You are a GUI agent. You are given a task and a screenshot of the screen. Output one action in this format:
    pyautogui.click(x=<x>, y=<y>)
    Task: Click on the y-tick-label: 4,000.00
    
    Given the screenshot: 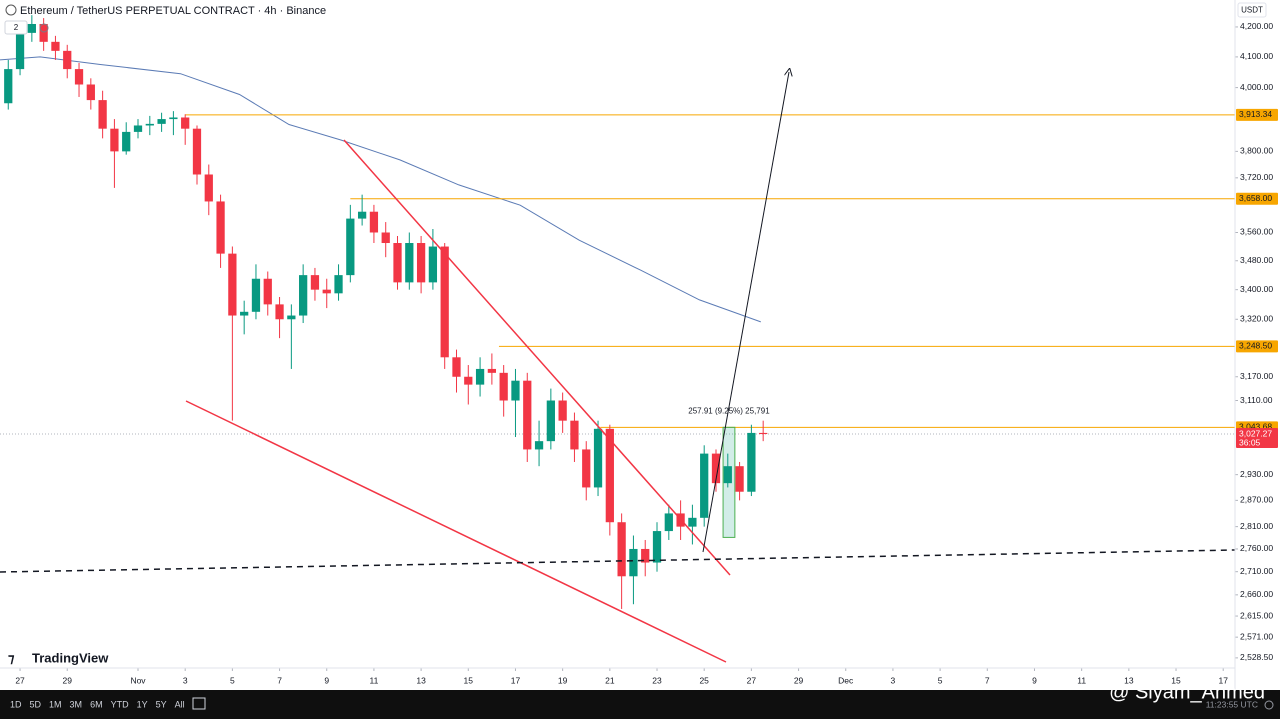 What is the action you would take?
    pyautogui.click(x=1256, y=87)
    